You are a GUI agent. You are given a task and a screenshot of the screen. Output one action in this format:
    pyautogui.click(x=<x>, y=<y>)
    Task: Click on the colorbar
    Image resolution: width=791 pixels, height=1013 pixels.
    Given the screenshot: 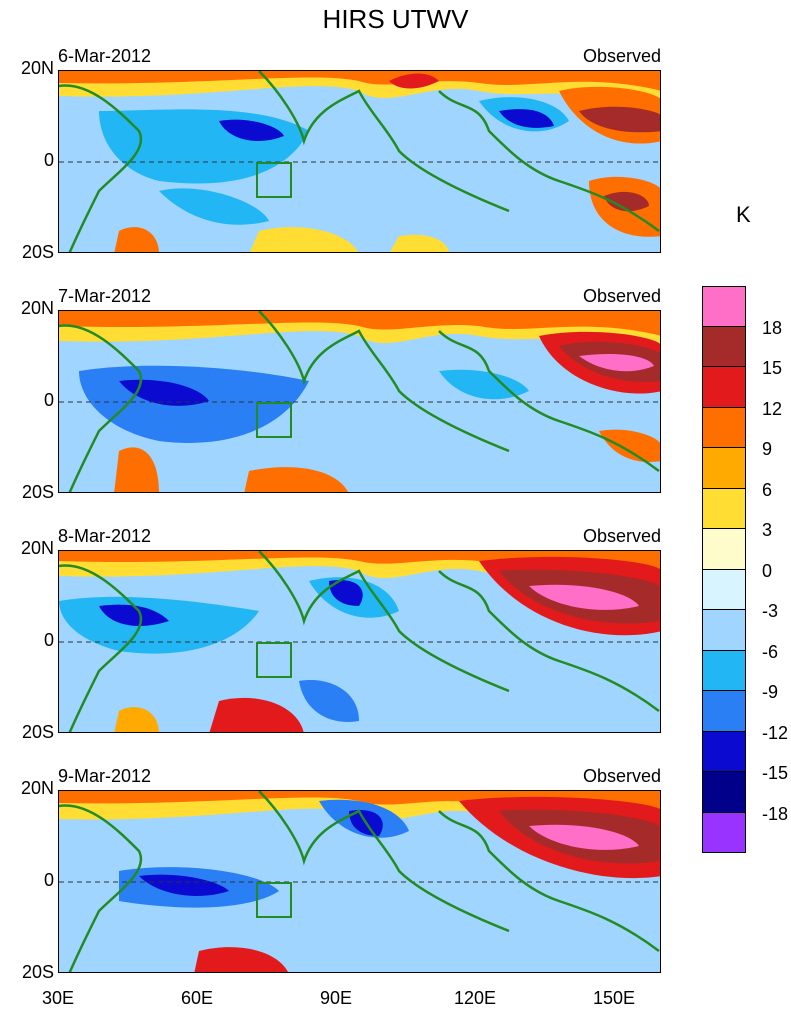 What is the action you would take?
    pyautogui.click(x=724, y=569)
    